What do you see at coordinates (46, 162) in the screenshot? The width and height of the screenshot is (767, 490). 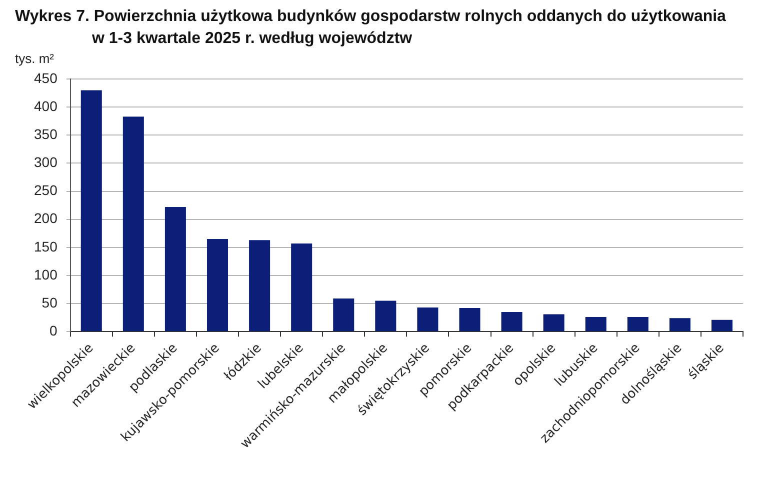 I see `y-tick-label: 300` at bounding box center [46, 162].